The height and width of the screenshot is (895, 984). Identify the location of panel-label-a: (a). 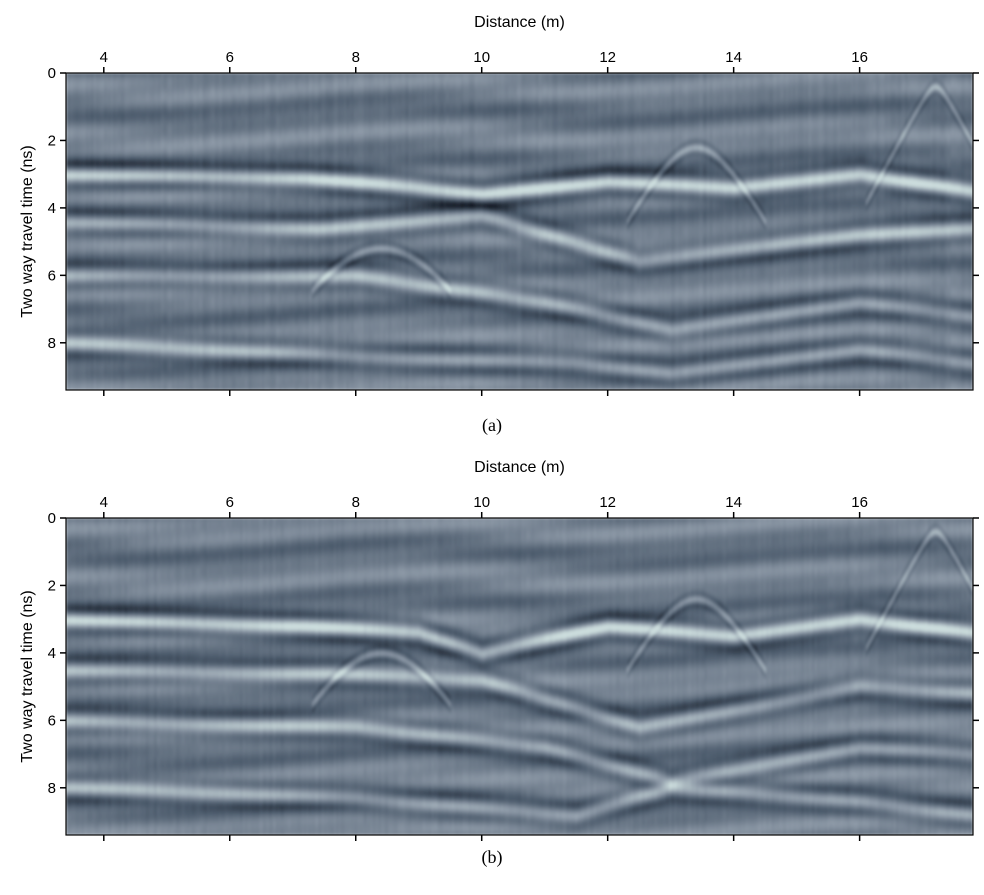
(492, 425).